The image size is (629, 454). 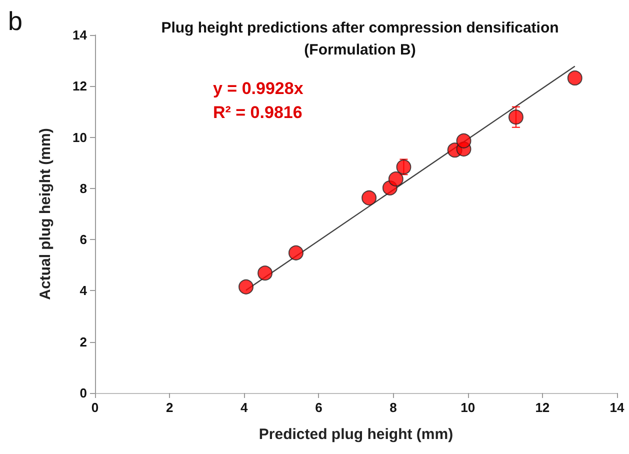 I want to click on x-tick-label: 12, so click(x=542, y=407).